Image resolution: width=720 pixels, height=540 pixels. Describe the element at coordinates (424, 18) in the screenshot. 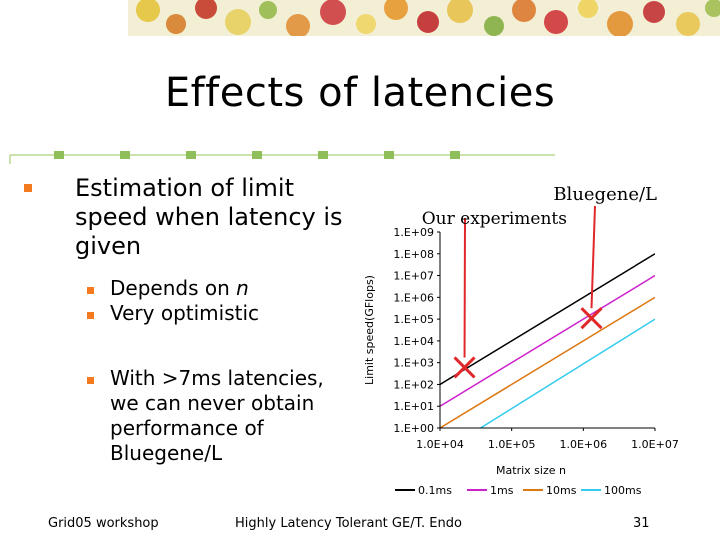

I see `floral-banner` at that location.